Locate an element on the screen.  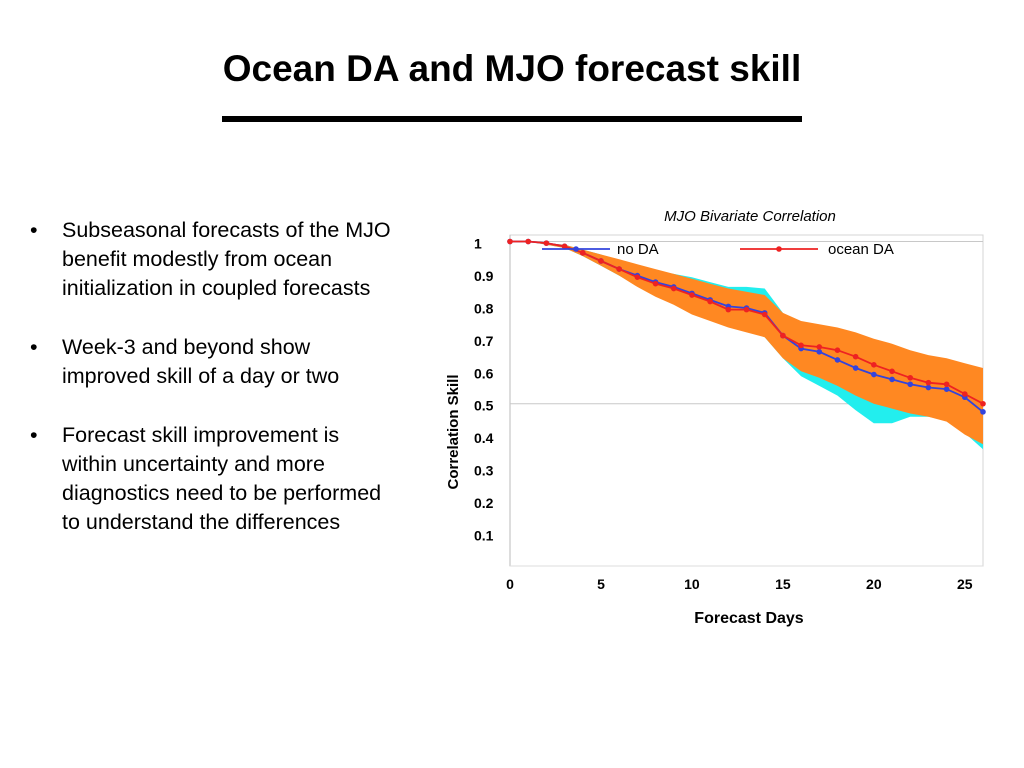
chart-title: MJO Bivariate Correlation is located at coordinates (750, 216).